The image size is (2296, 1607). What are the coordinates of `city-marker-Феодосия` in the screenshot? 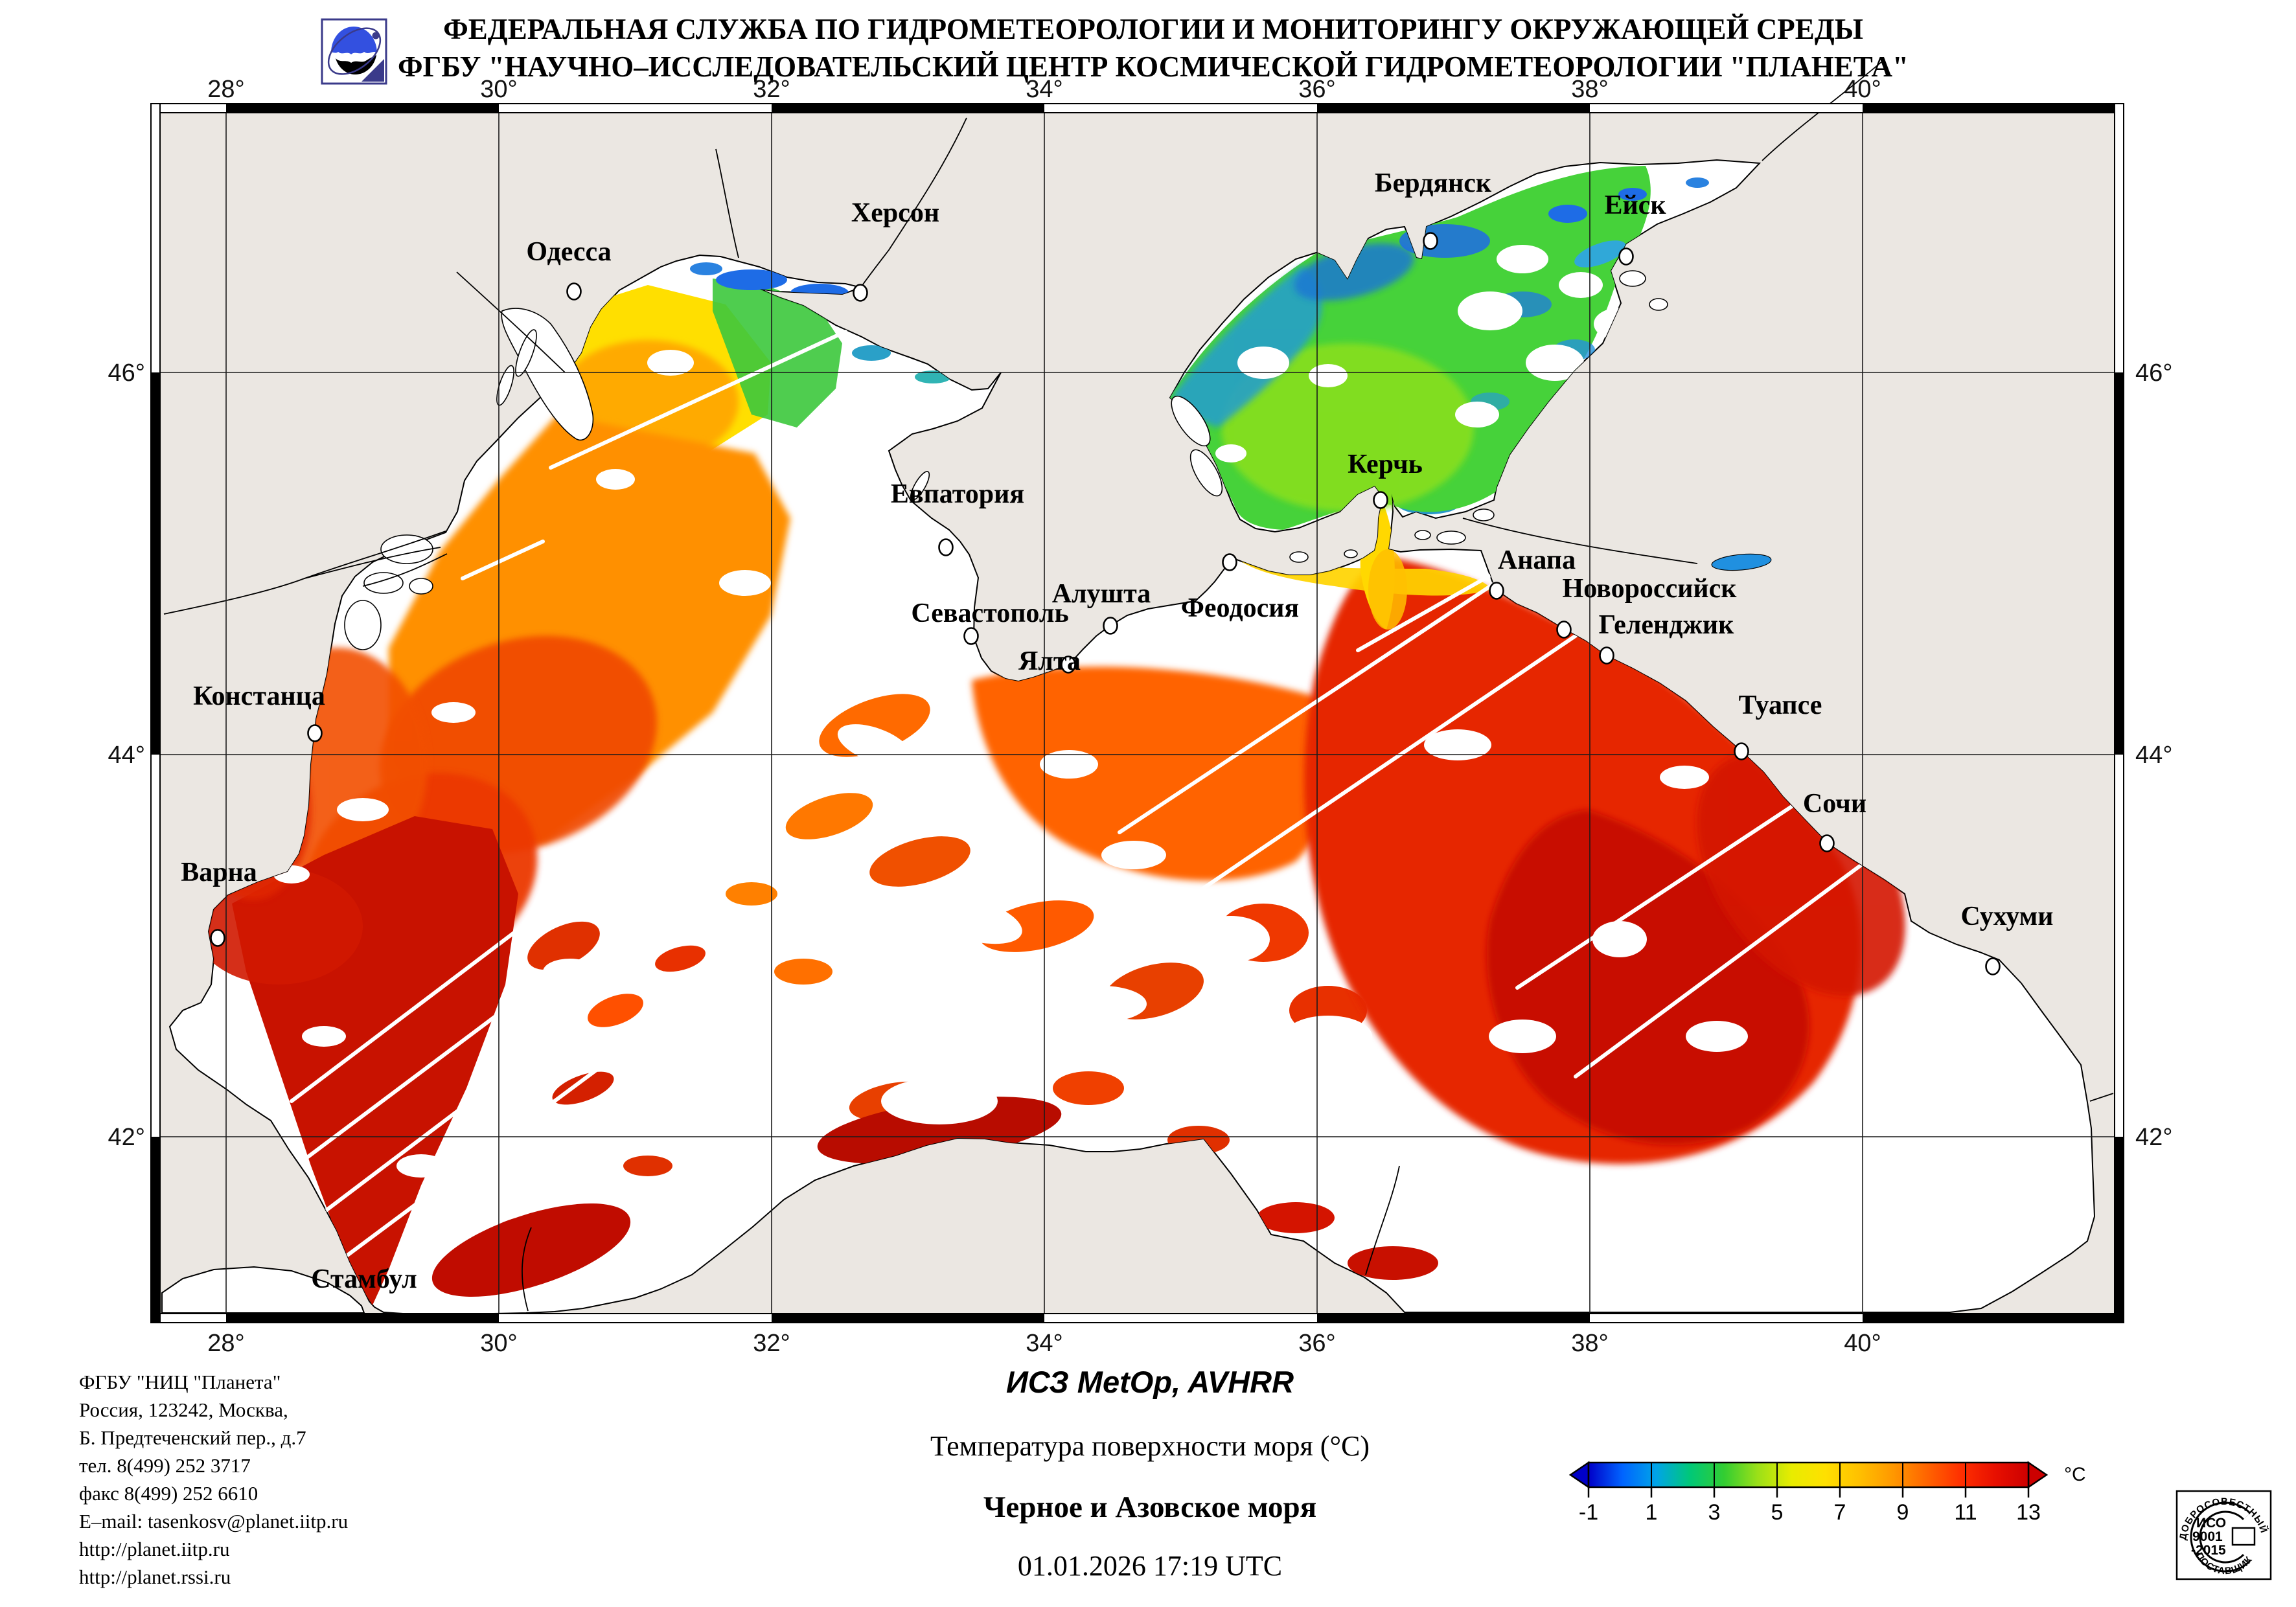 It's located at (1229, 562).